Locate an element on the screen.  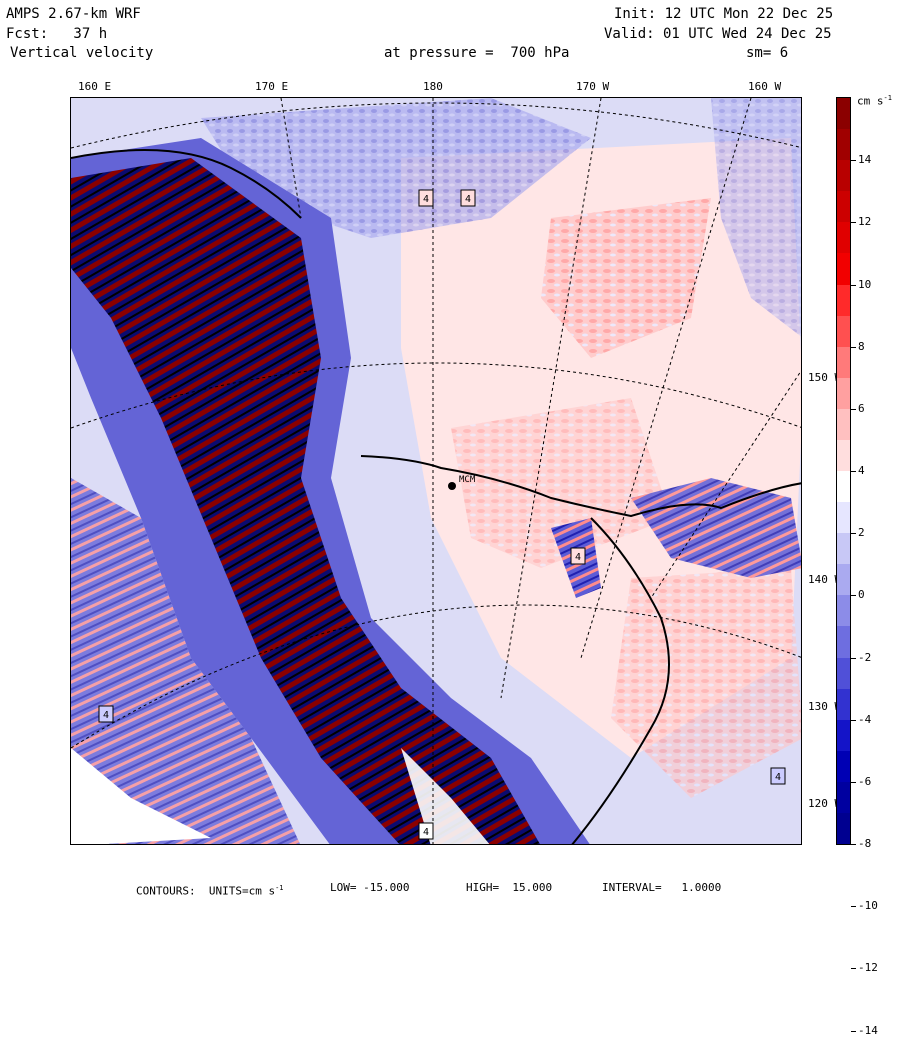
smoothing-value: sm= 6 is located at coordinates (767, 53).